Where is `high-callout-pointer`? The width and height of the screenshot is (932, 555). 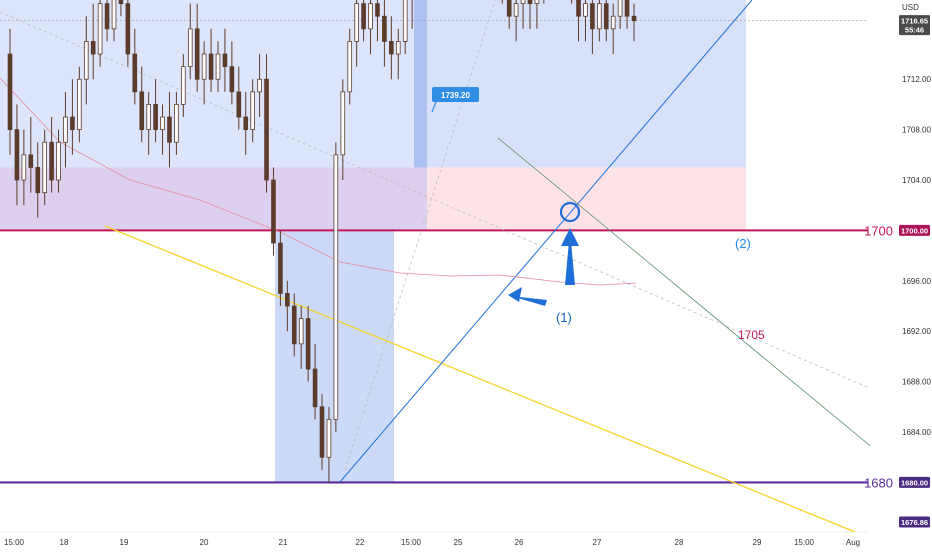 high-callout-pointer is located at coordinates (434, 107).